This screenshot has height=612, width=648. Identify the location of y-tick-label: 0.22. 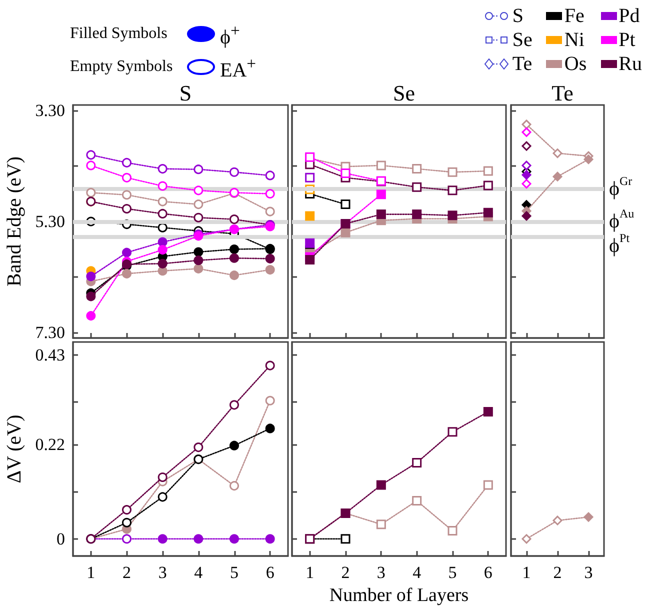
(50, 444).